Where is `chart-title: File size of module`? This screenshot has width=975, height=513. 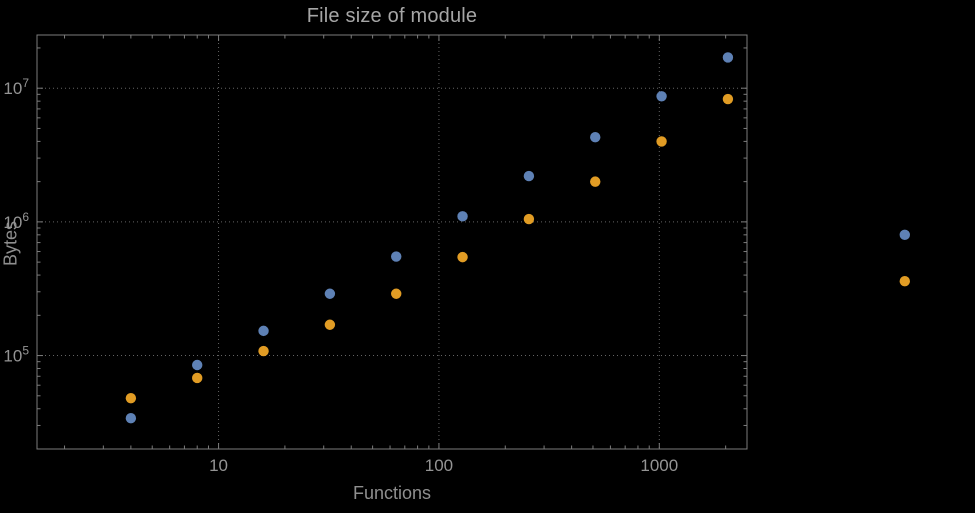
chart-title: File size of module is located at coordinates (392, 16).